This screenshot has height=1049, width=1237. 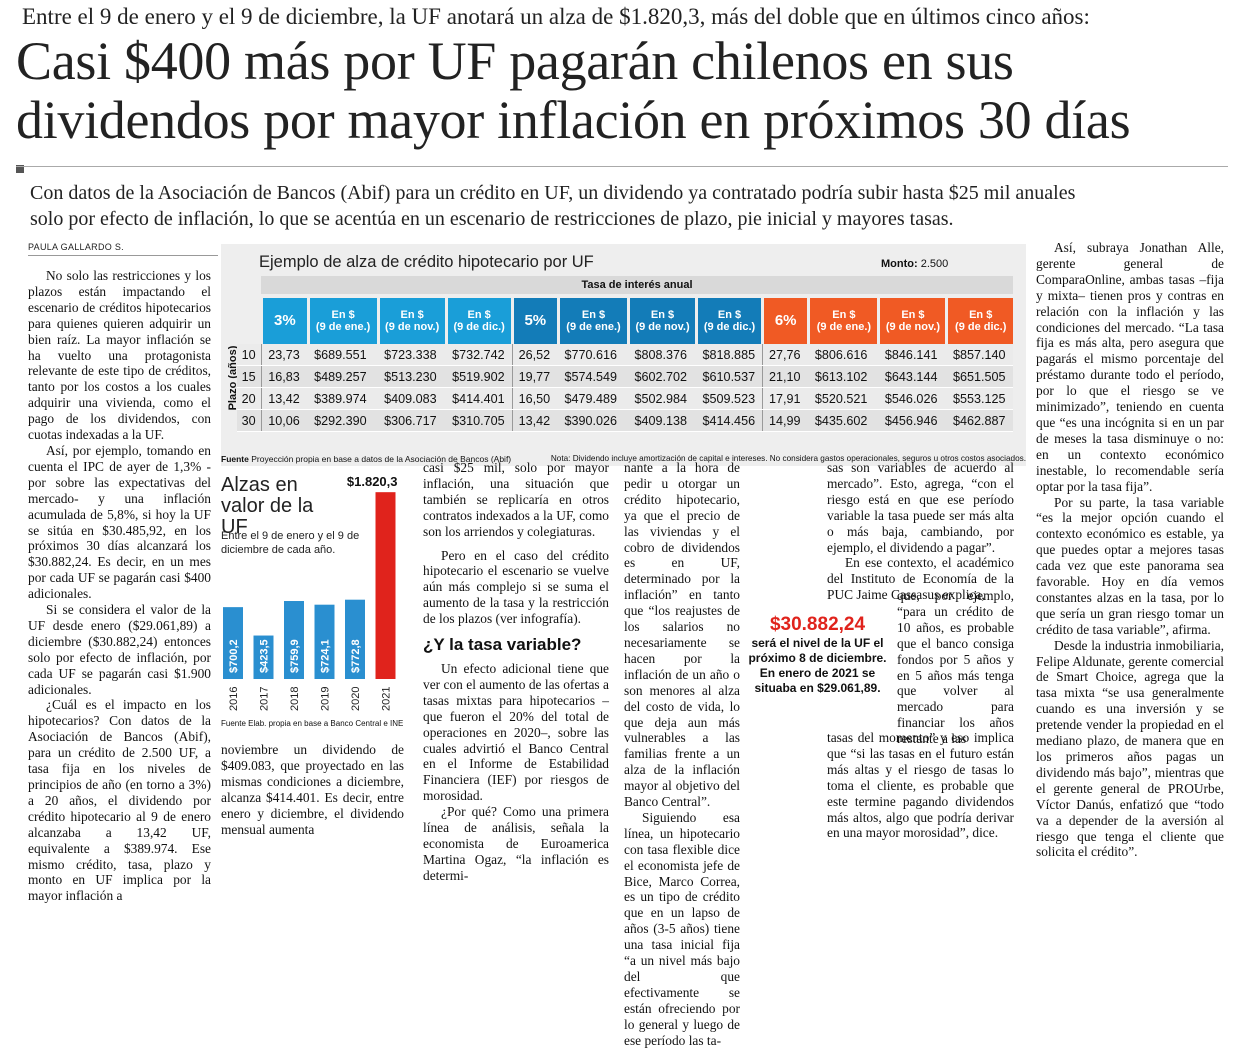 I want to click on table-cell: $520.521, so click(x=843, y=398).